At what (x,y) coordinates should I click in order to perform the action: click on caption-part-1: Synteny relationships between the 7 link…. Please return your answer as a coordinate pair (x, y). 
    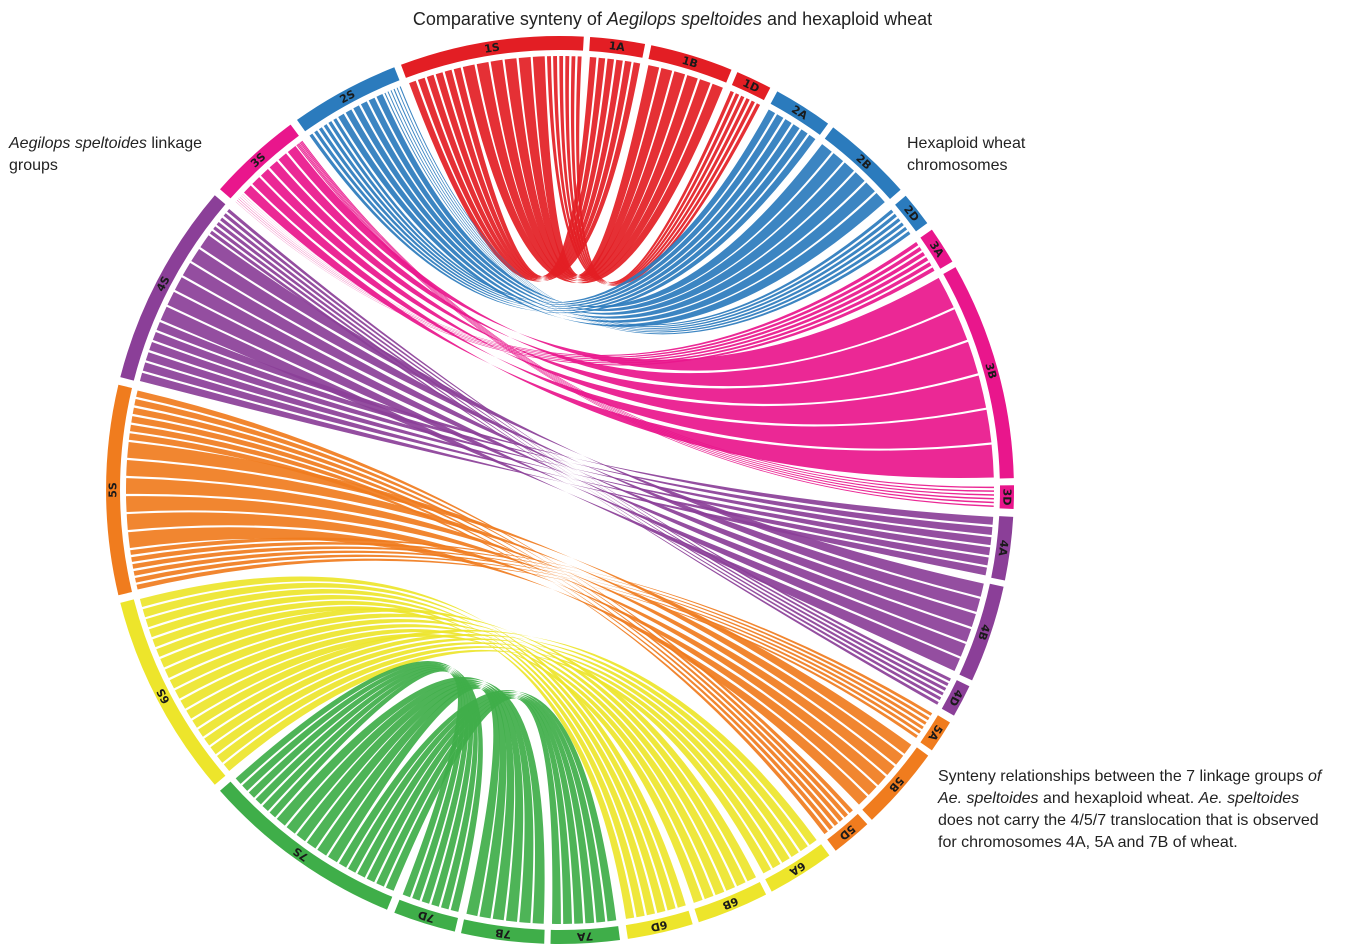
    Looking at the image, I should click on (1123, 776).